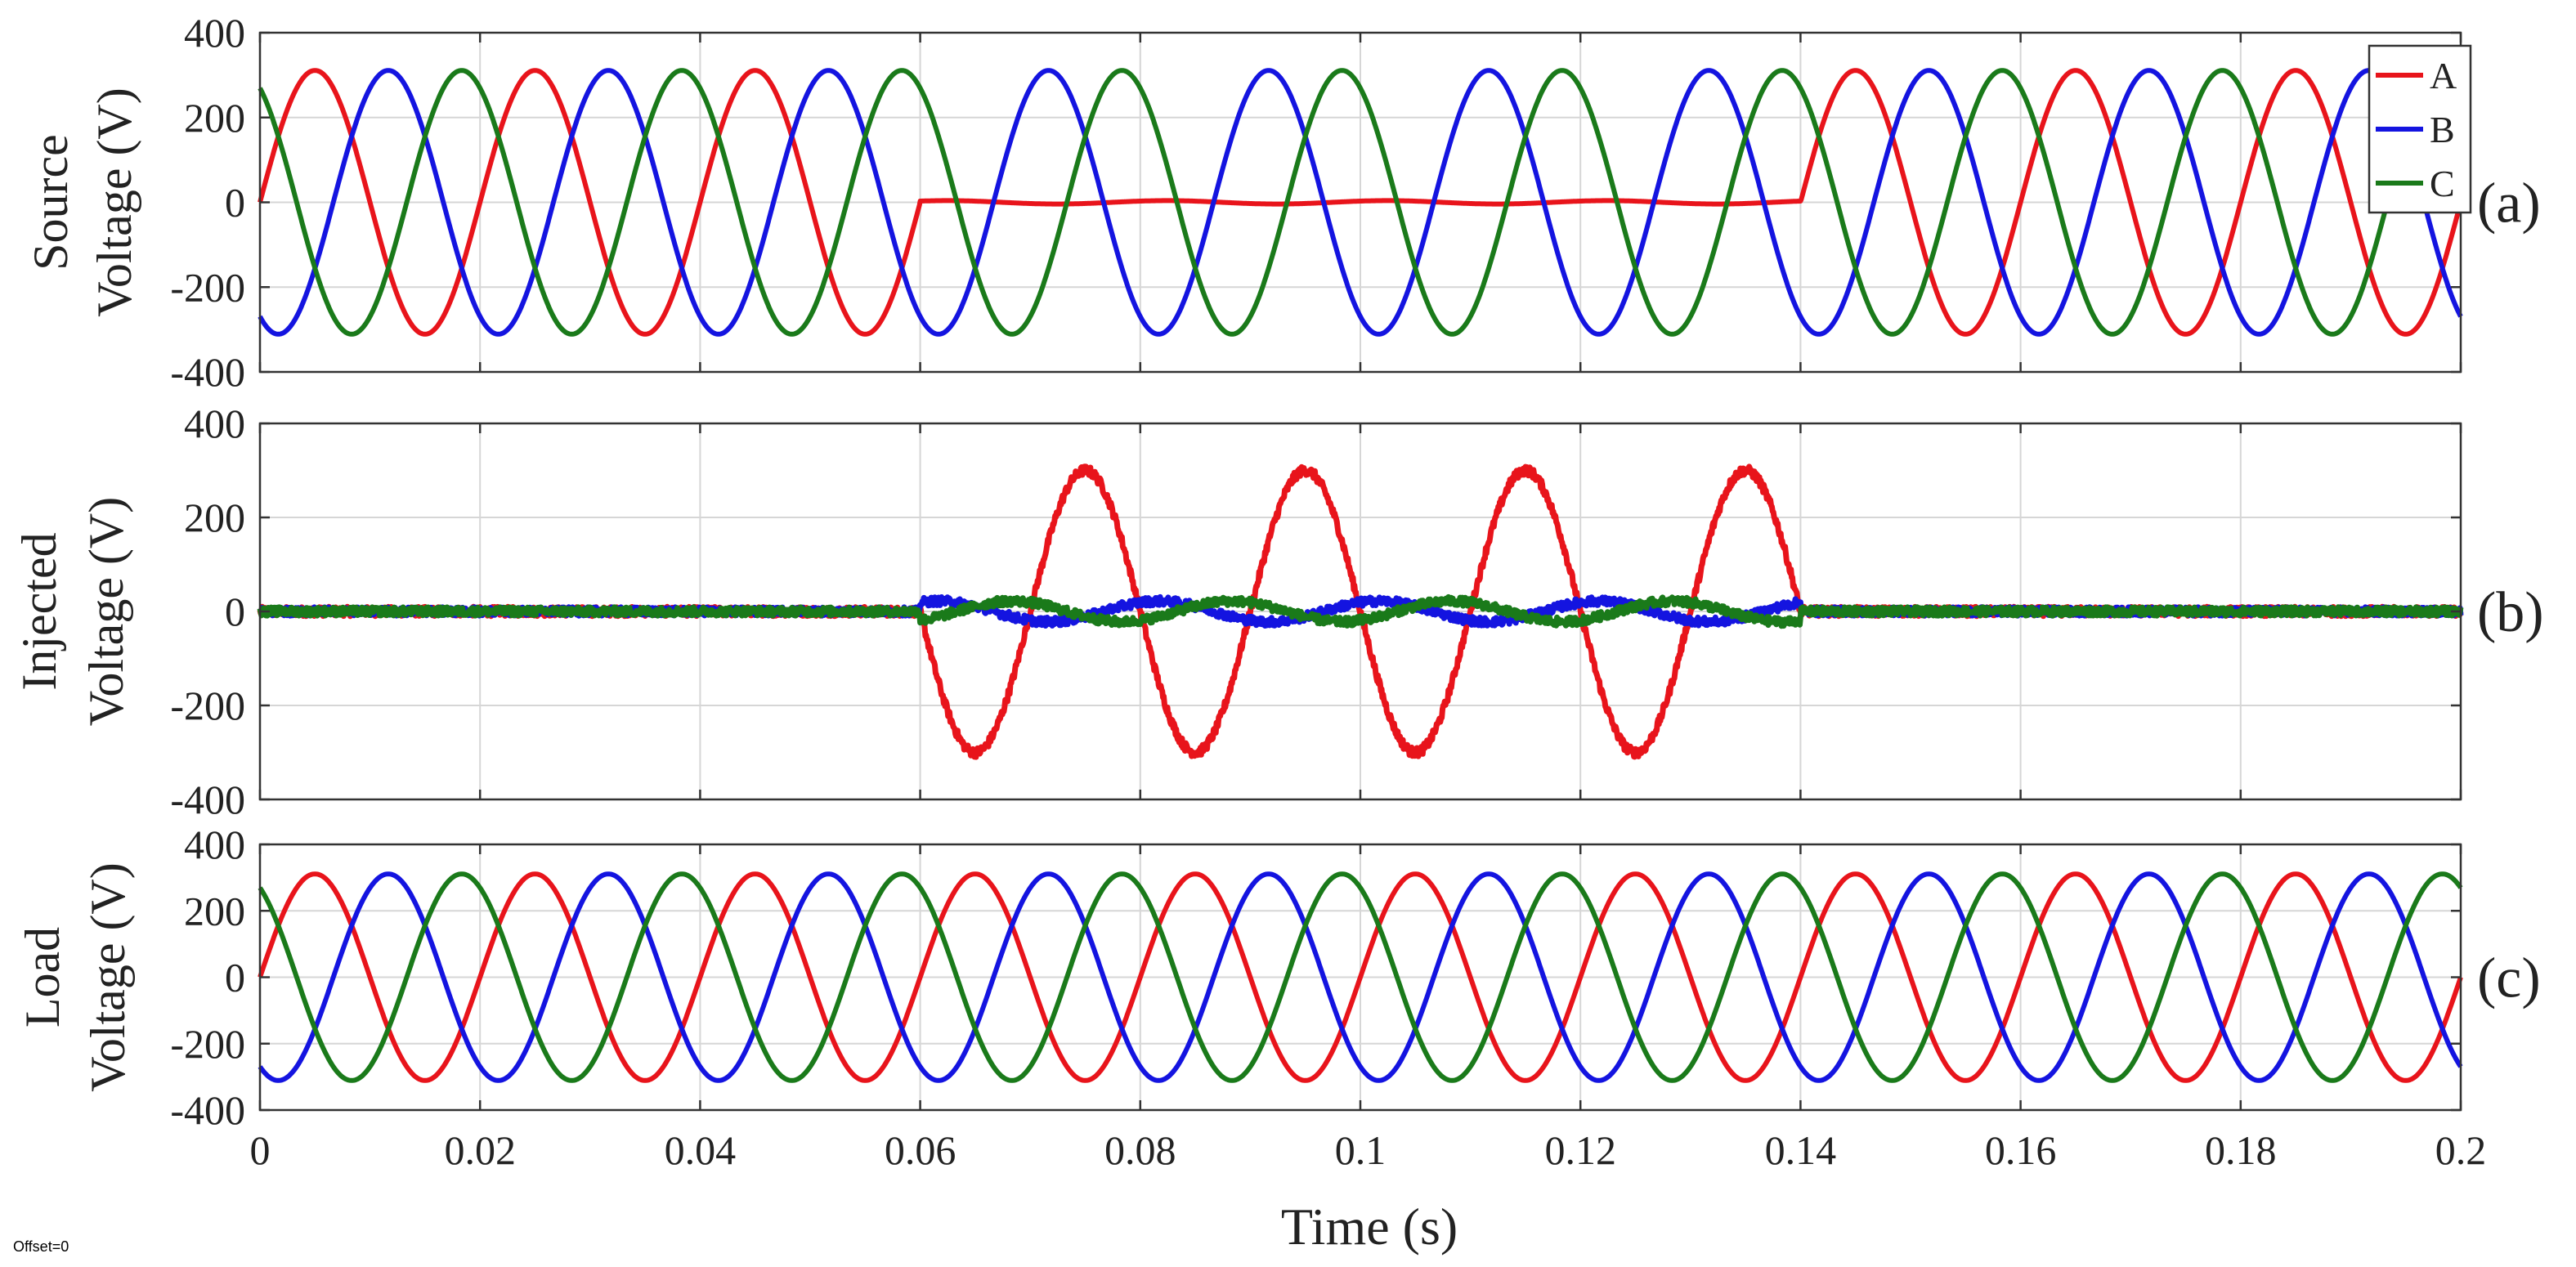 The width and height of the screenshot is (2576, 1267). What do you see at coordinates (2509, 203) in the screenshot?
I see `panel-tag: (a)` at bounding box center [2509, 203].